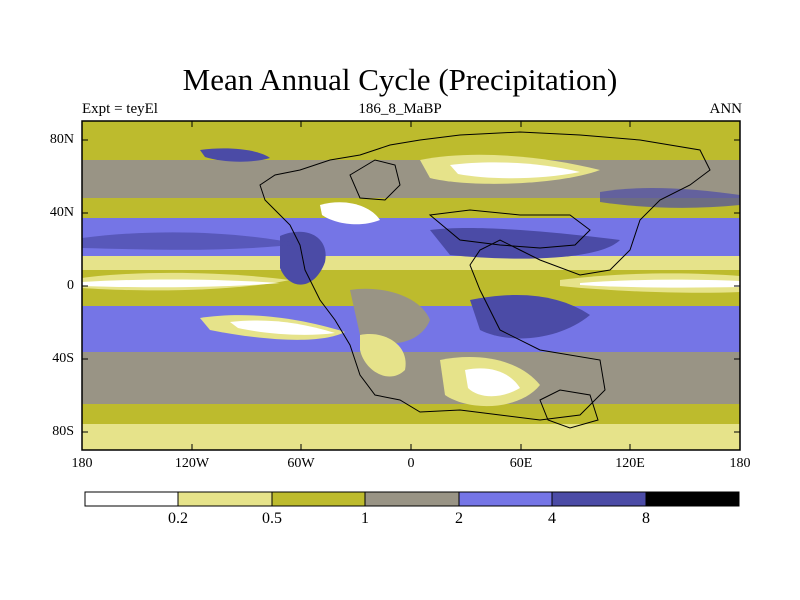 The width and height of the screenshot is (800, 600). Describe the element at coordinates (740, 463) in the screenshot. I see `lon-label-180e: 180` at that location.